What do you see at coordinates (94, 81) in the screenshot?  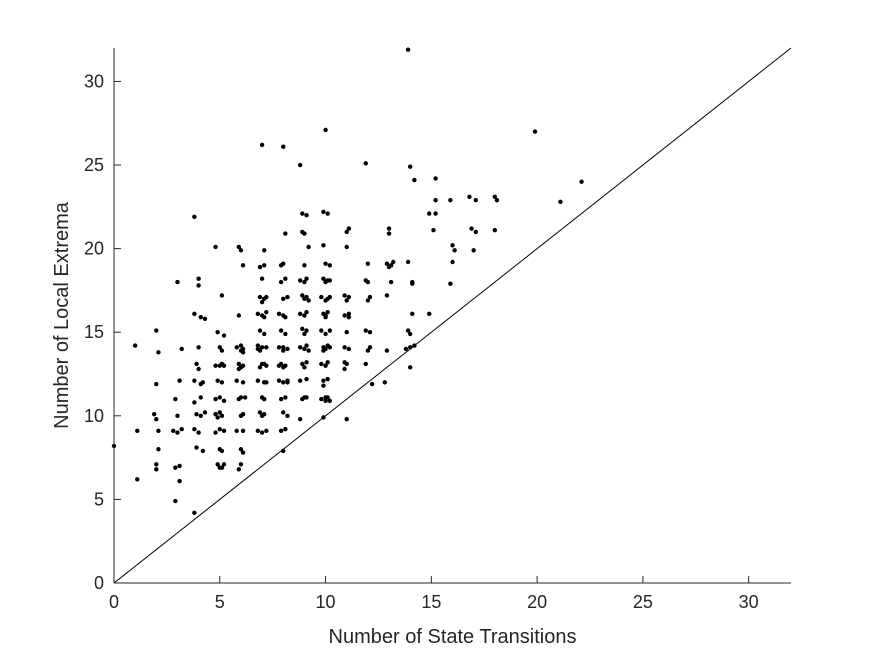 I see `y-tick-label: 30` at bounding box center [94, 81].